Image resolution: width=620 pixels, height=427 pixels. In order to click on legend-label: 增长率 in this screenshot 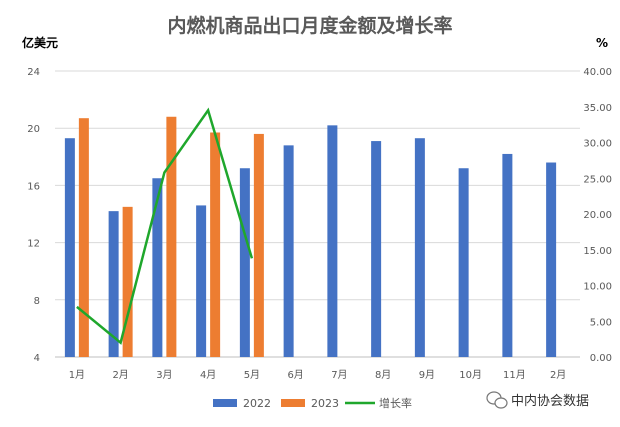, I will do `click(395, 403)`.